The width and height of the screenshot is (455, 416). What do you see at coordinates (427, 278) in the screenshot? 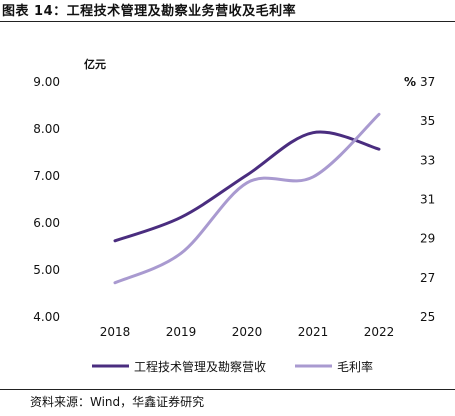
I see `right-tick-label: 27` at bounding box center [427, 278].